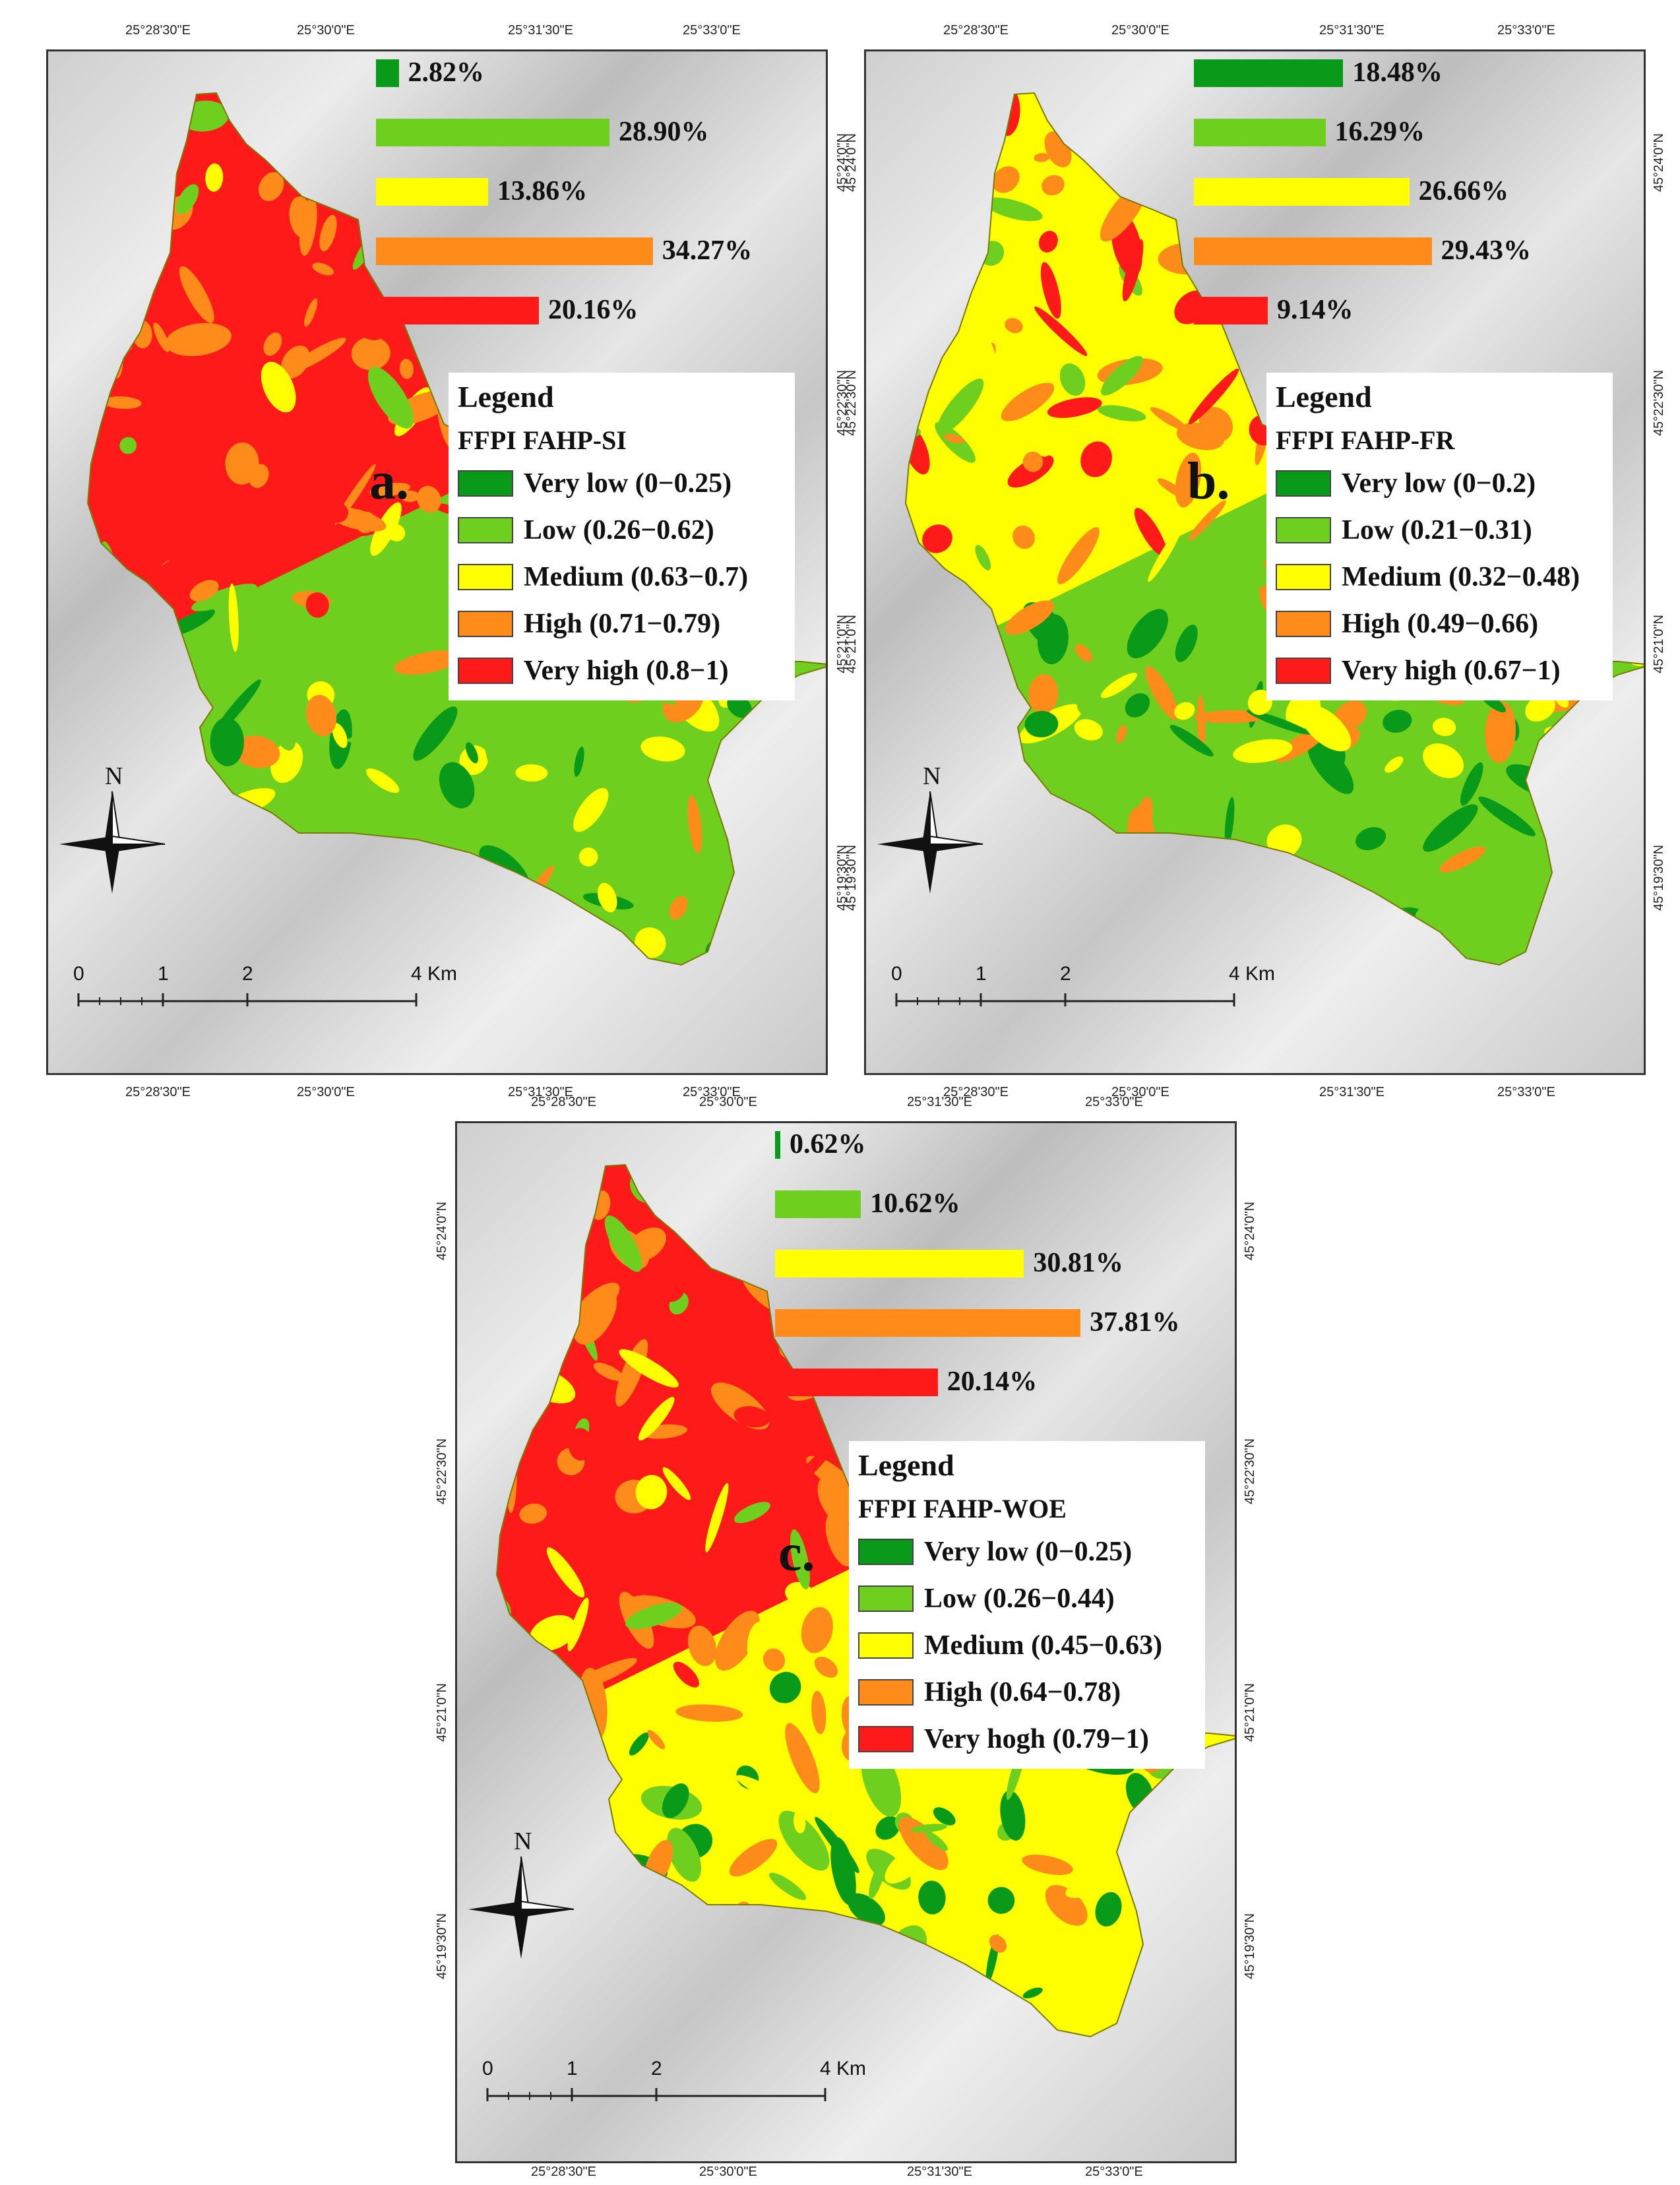  I want to click on legend-item-label: Low (0.21−0.31), so click(1437, 530).